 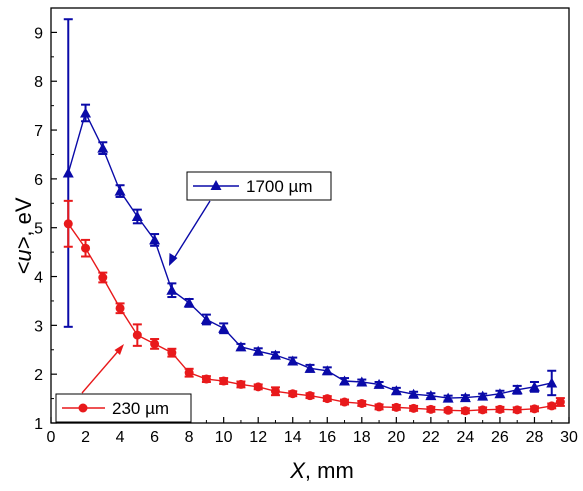 What do you see at coordinates (101, 371) in the screenshot?
I see `arrow-230-shaft` at bounding box center [101, 371].